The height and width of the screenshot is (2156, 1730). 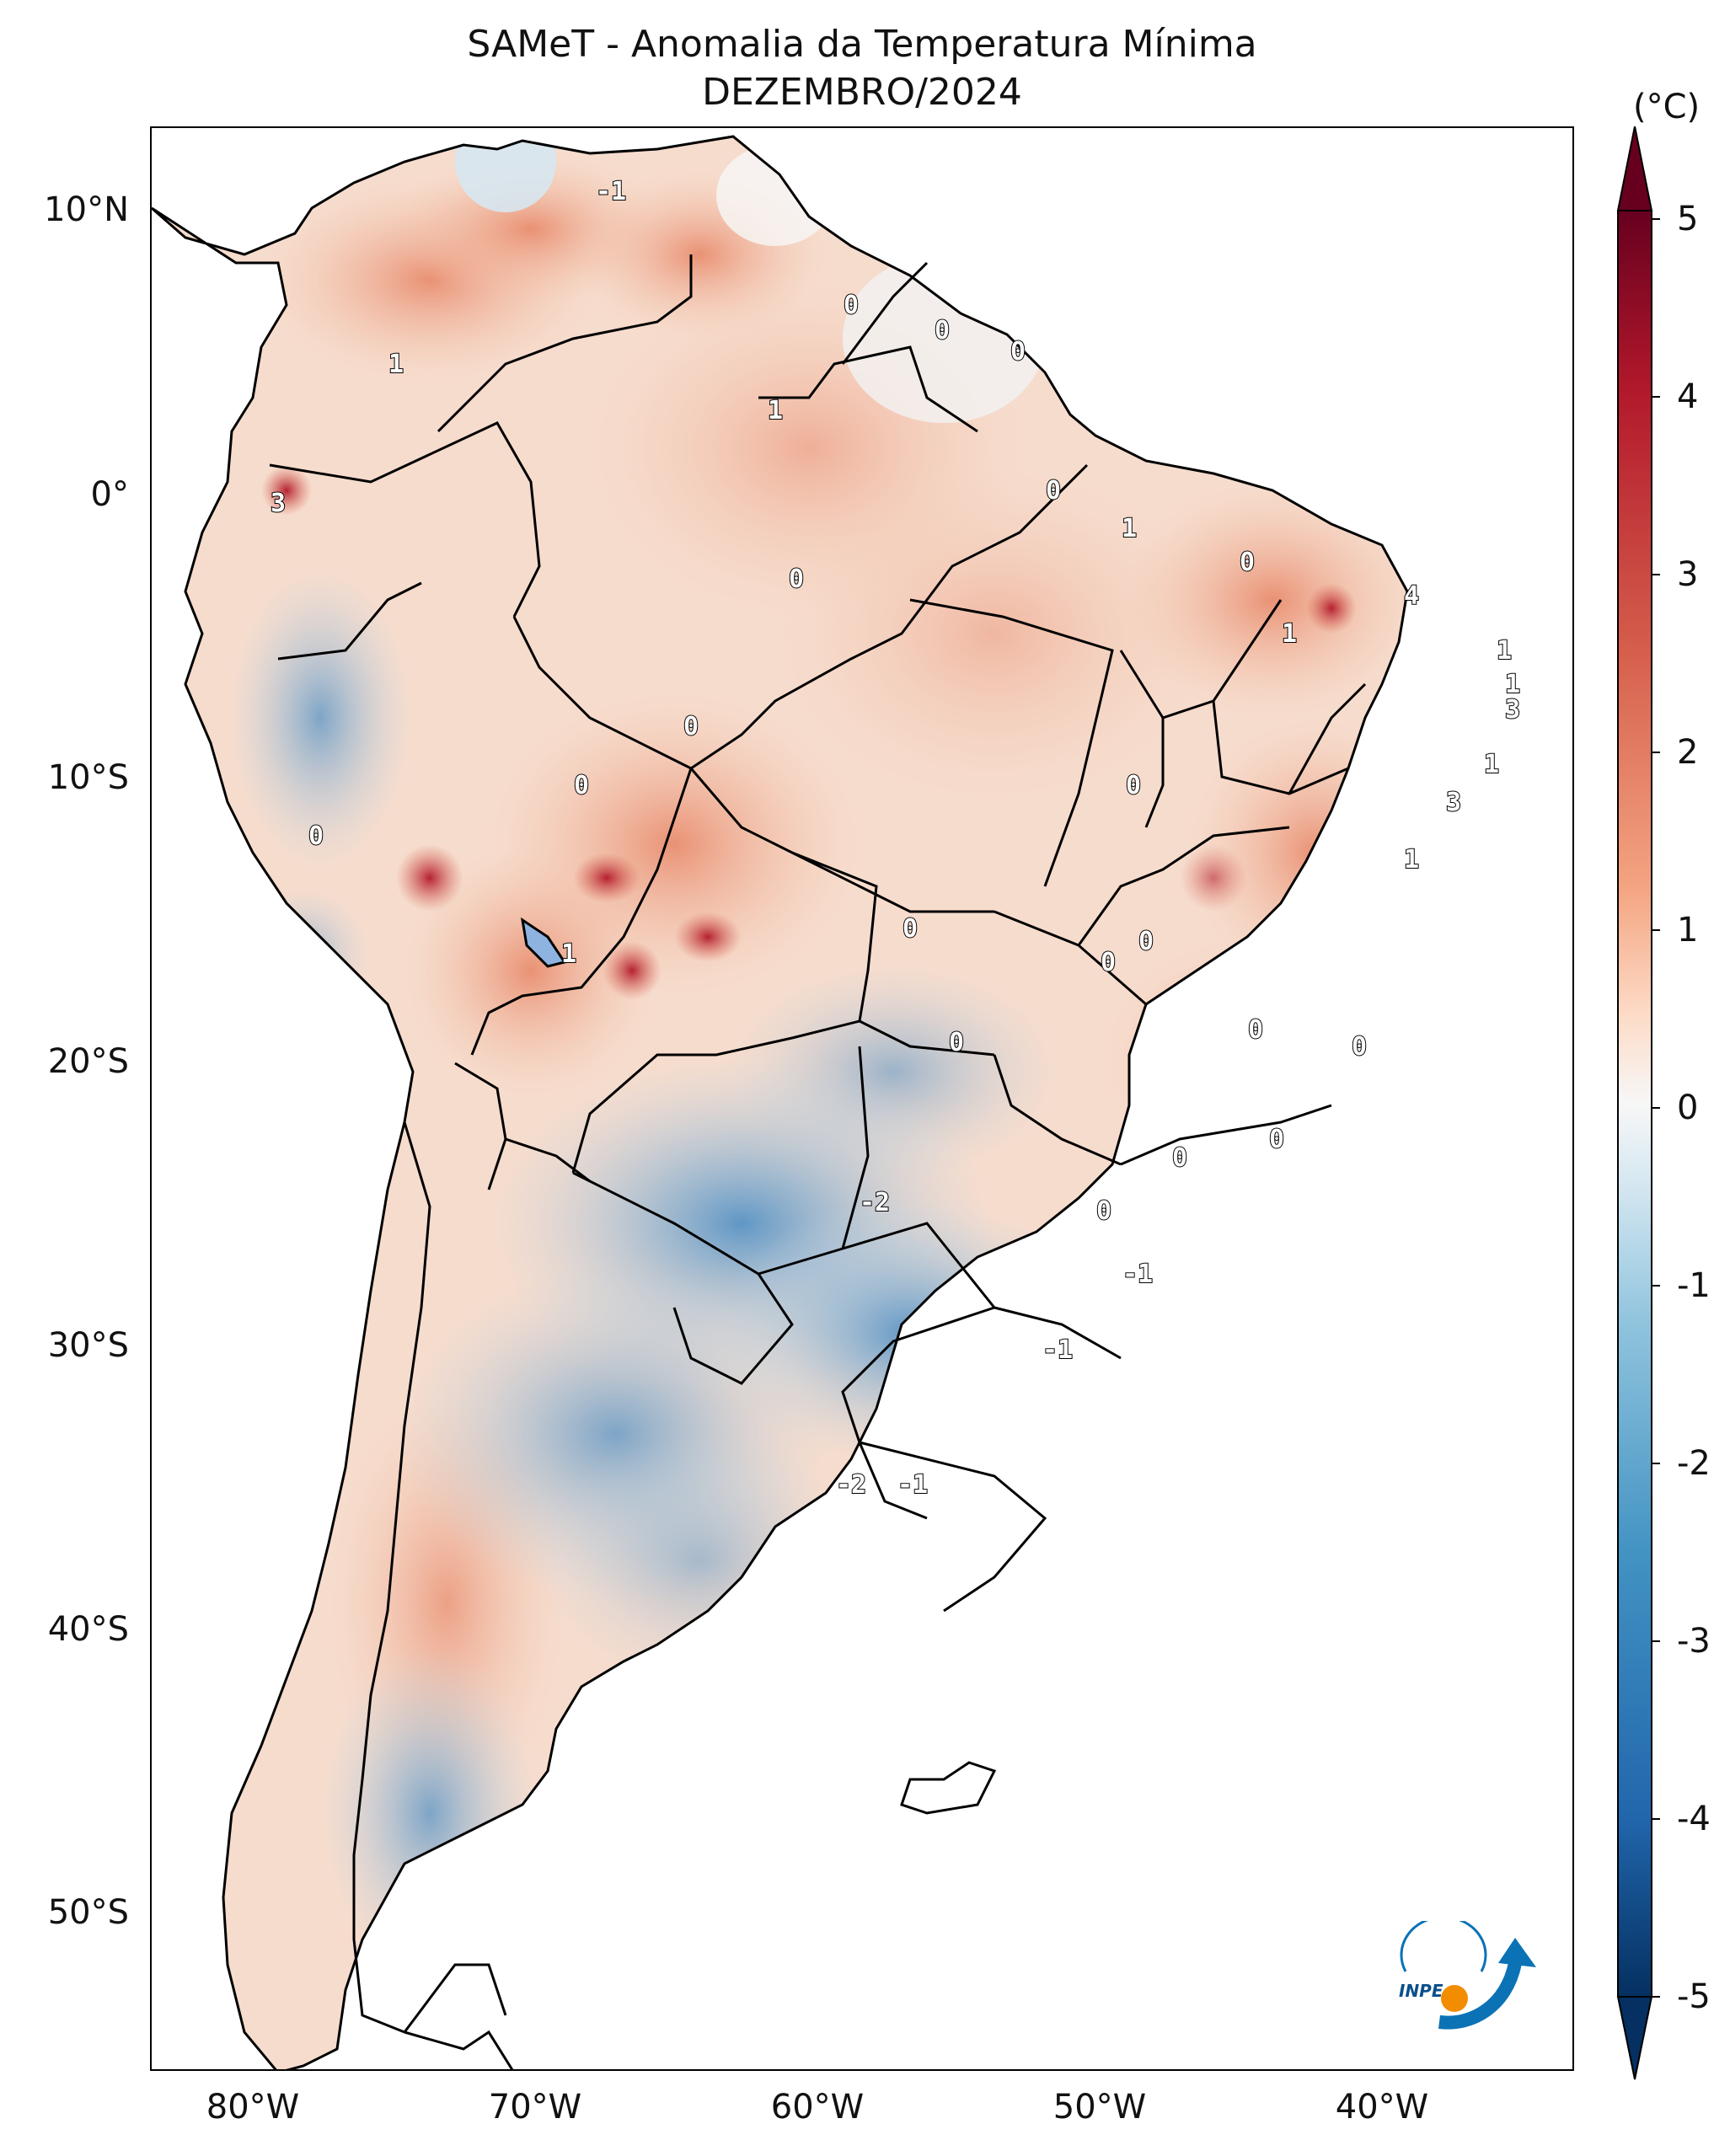 I want to click on lon-tick-label: 70°W, so click(x=535, y=2107).